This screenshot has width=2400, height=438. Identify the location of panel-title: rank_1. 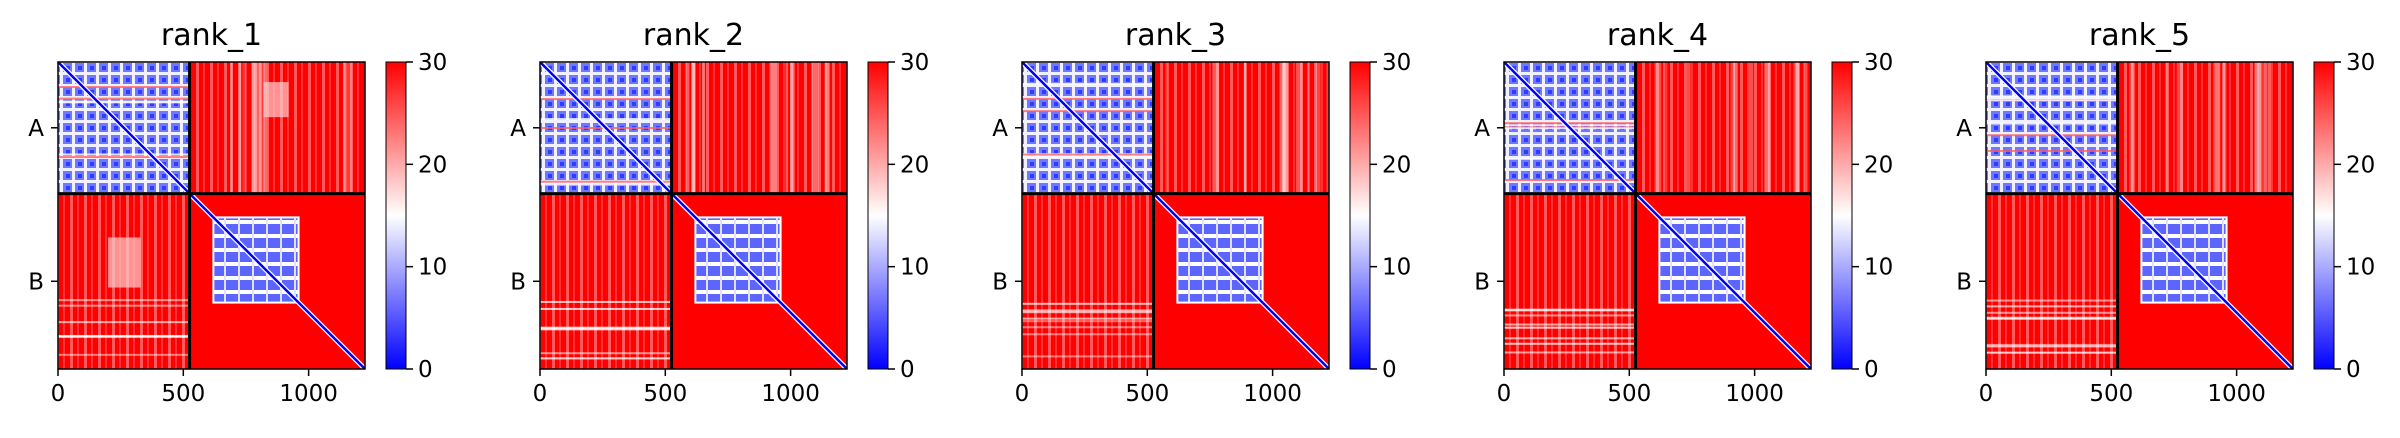
(211, 35).